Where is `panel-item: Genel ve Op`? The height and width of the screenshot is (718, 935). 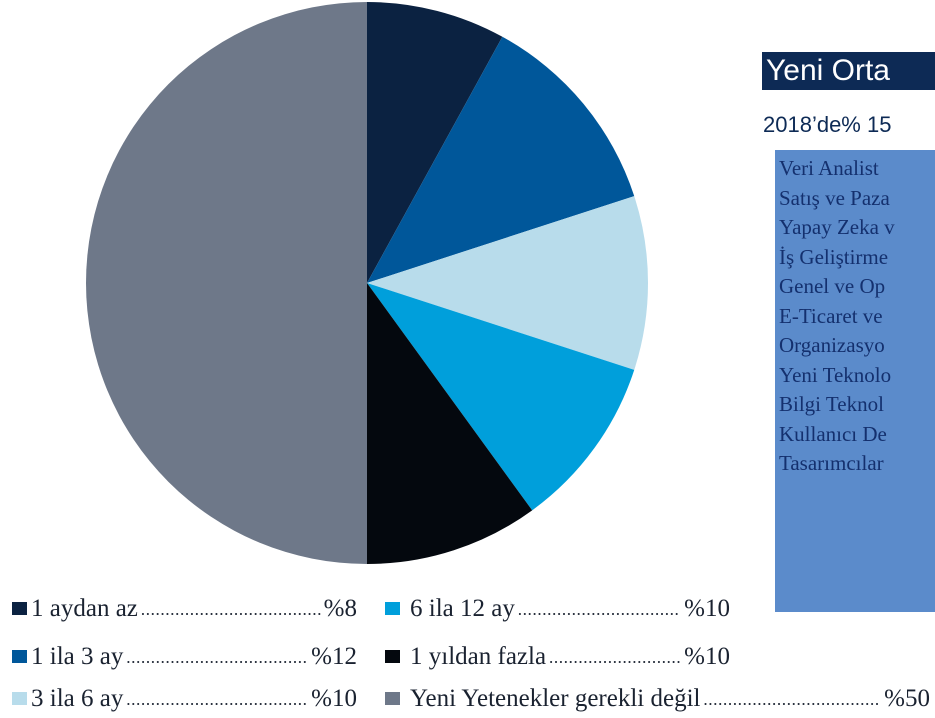
panel-item: Genel ve Op is located at coordinates (832, 286).